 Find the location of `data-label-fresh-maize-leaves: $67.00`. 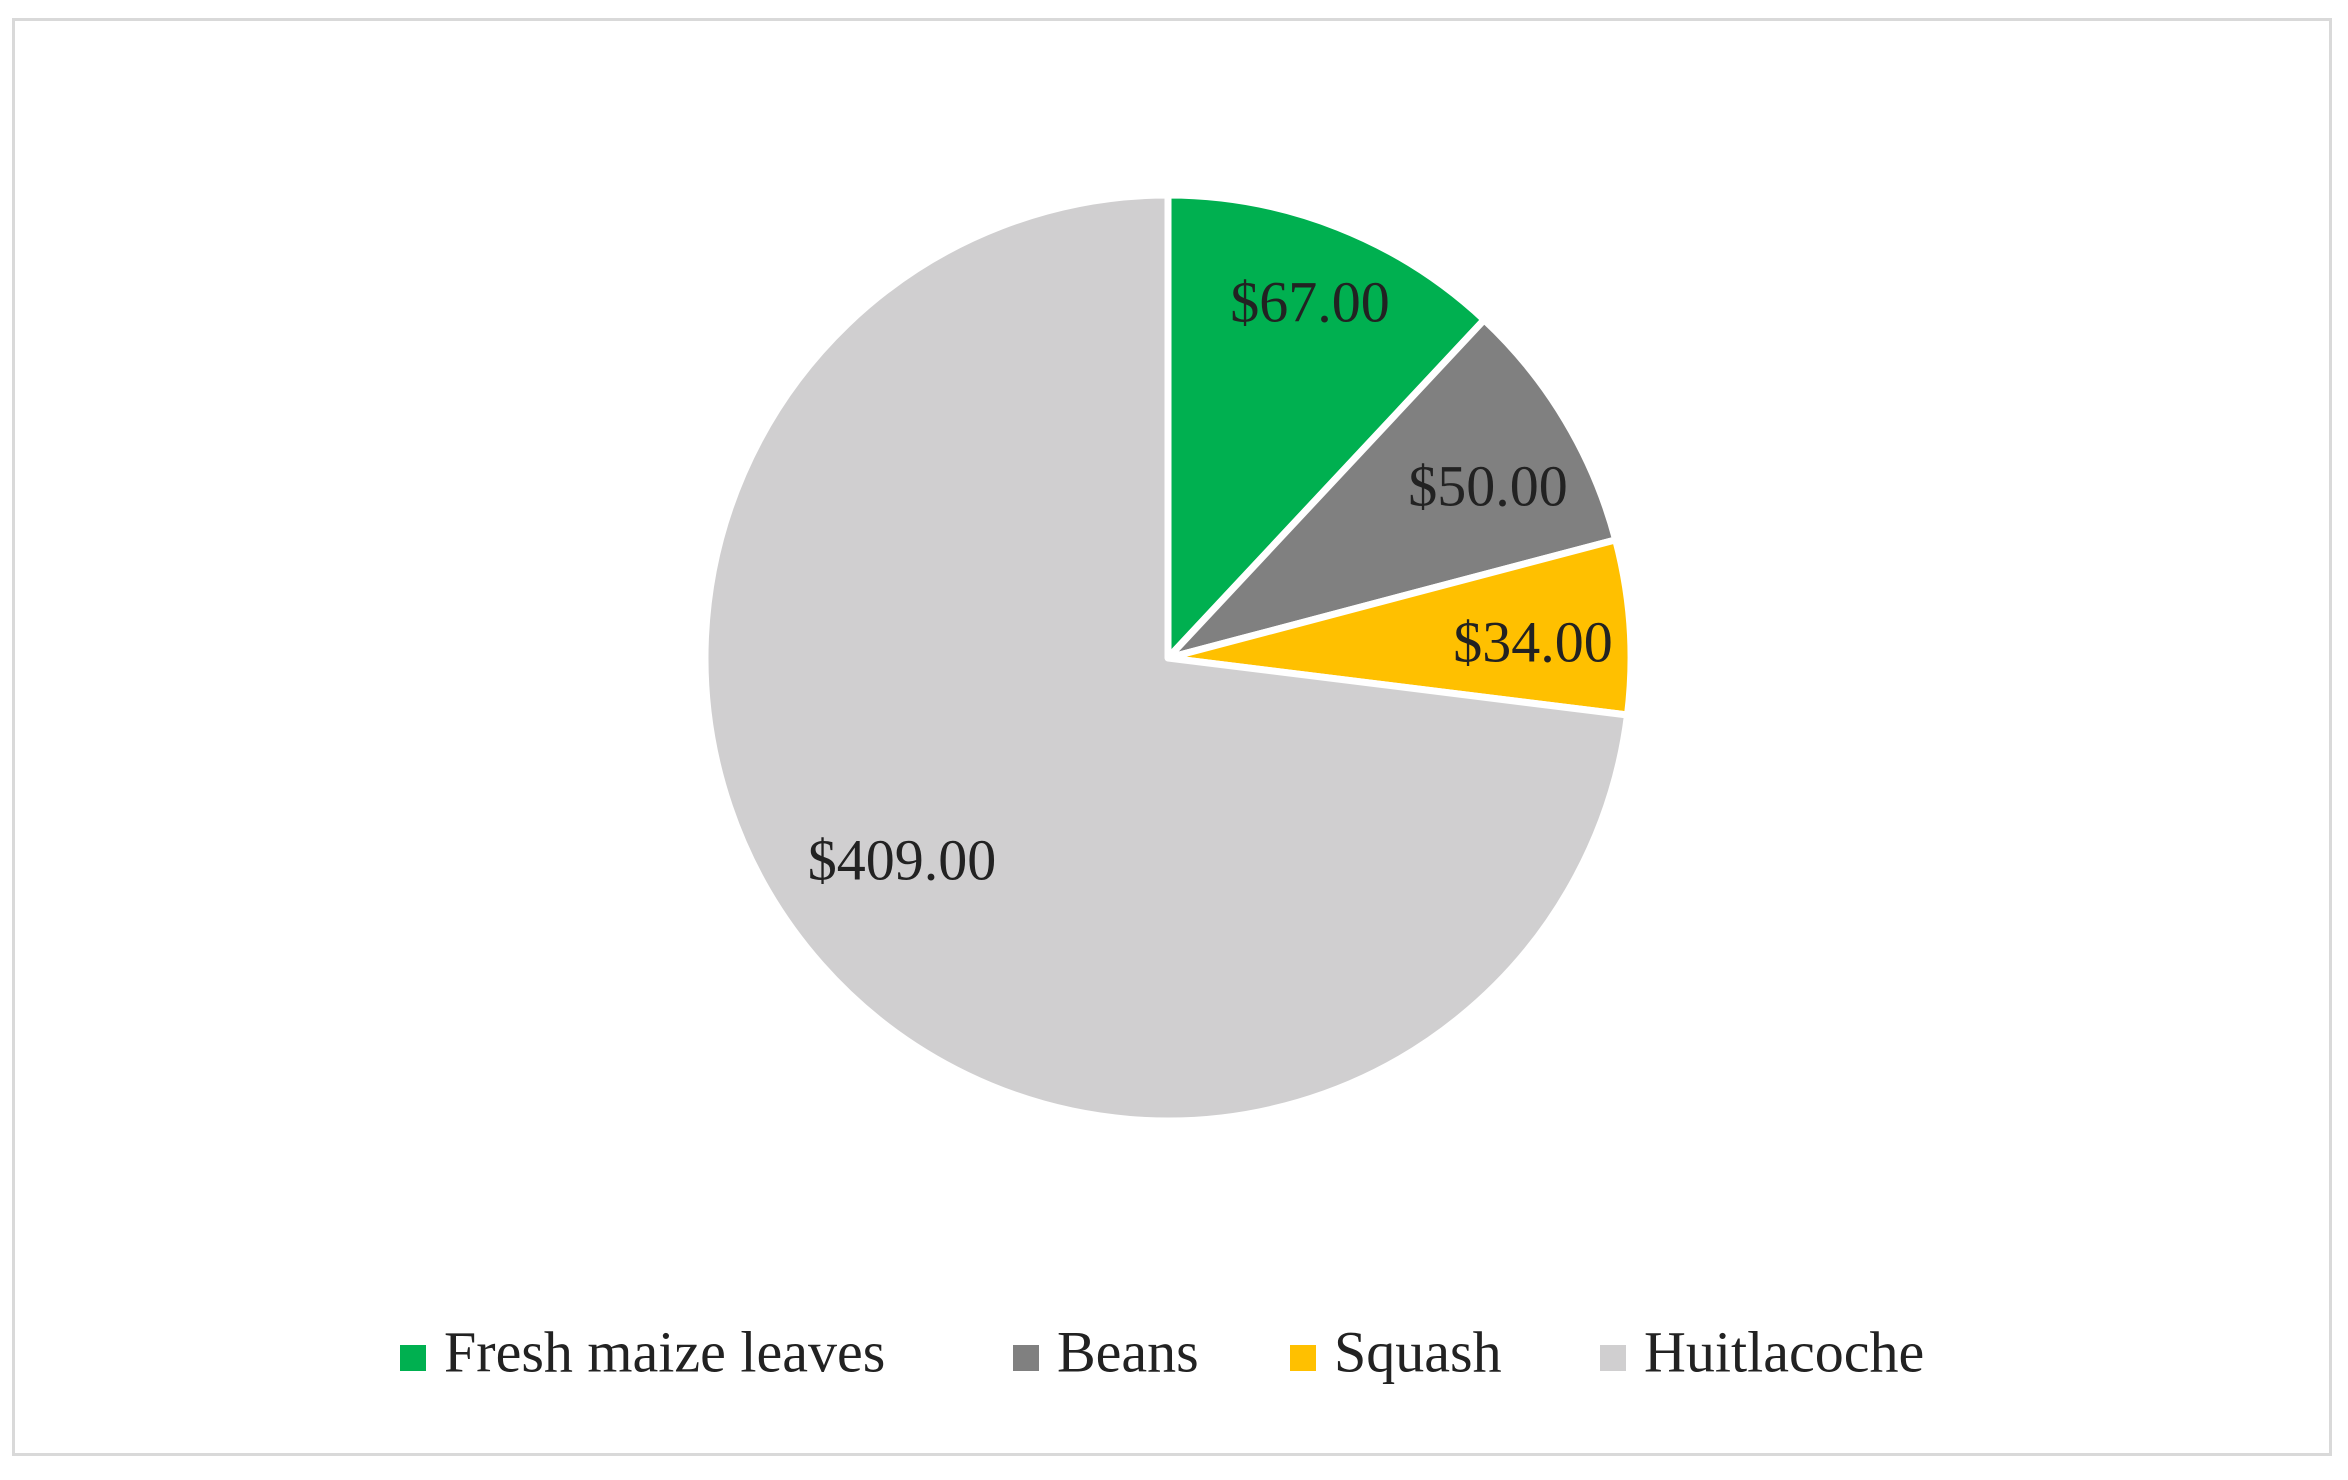

data-label-fresh-maize-leaves: $67.00 is located at coordinates (1310, 301).